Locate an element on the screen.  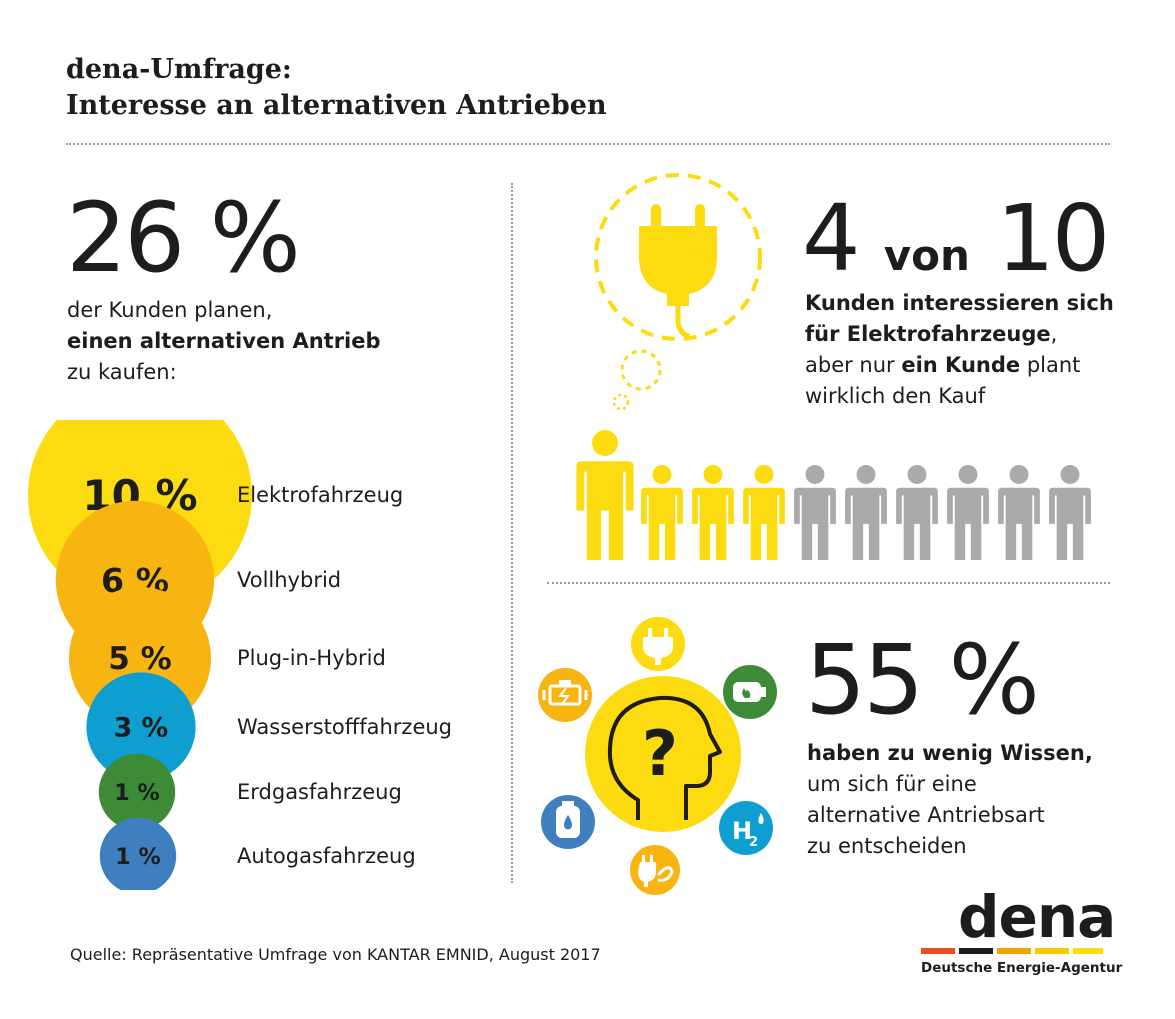
bubble-chart: 10 %6 %5 %3 %1 %1 % is located at coordinates (140, 655).